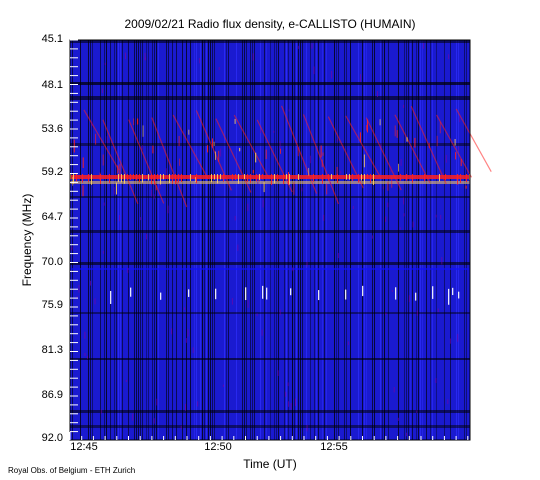 Image resolution: width=540 pixels, height=480 pixels. I want to click on y-tick-label: 92.0, so click(52, 438).